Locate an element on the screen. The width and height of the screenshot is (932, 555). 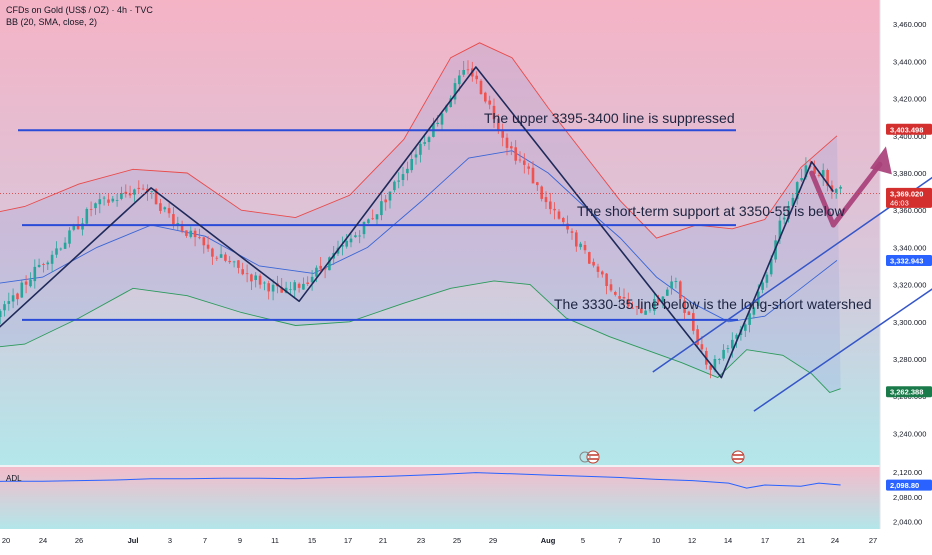
price-tick-label: 3,460.000 is located at coordinates (909, 24).